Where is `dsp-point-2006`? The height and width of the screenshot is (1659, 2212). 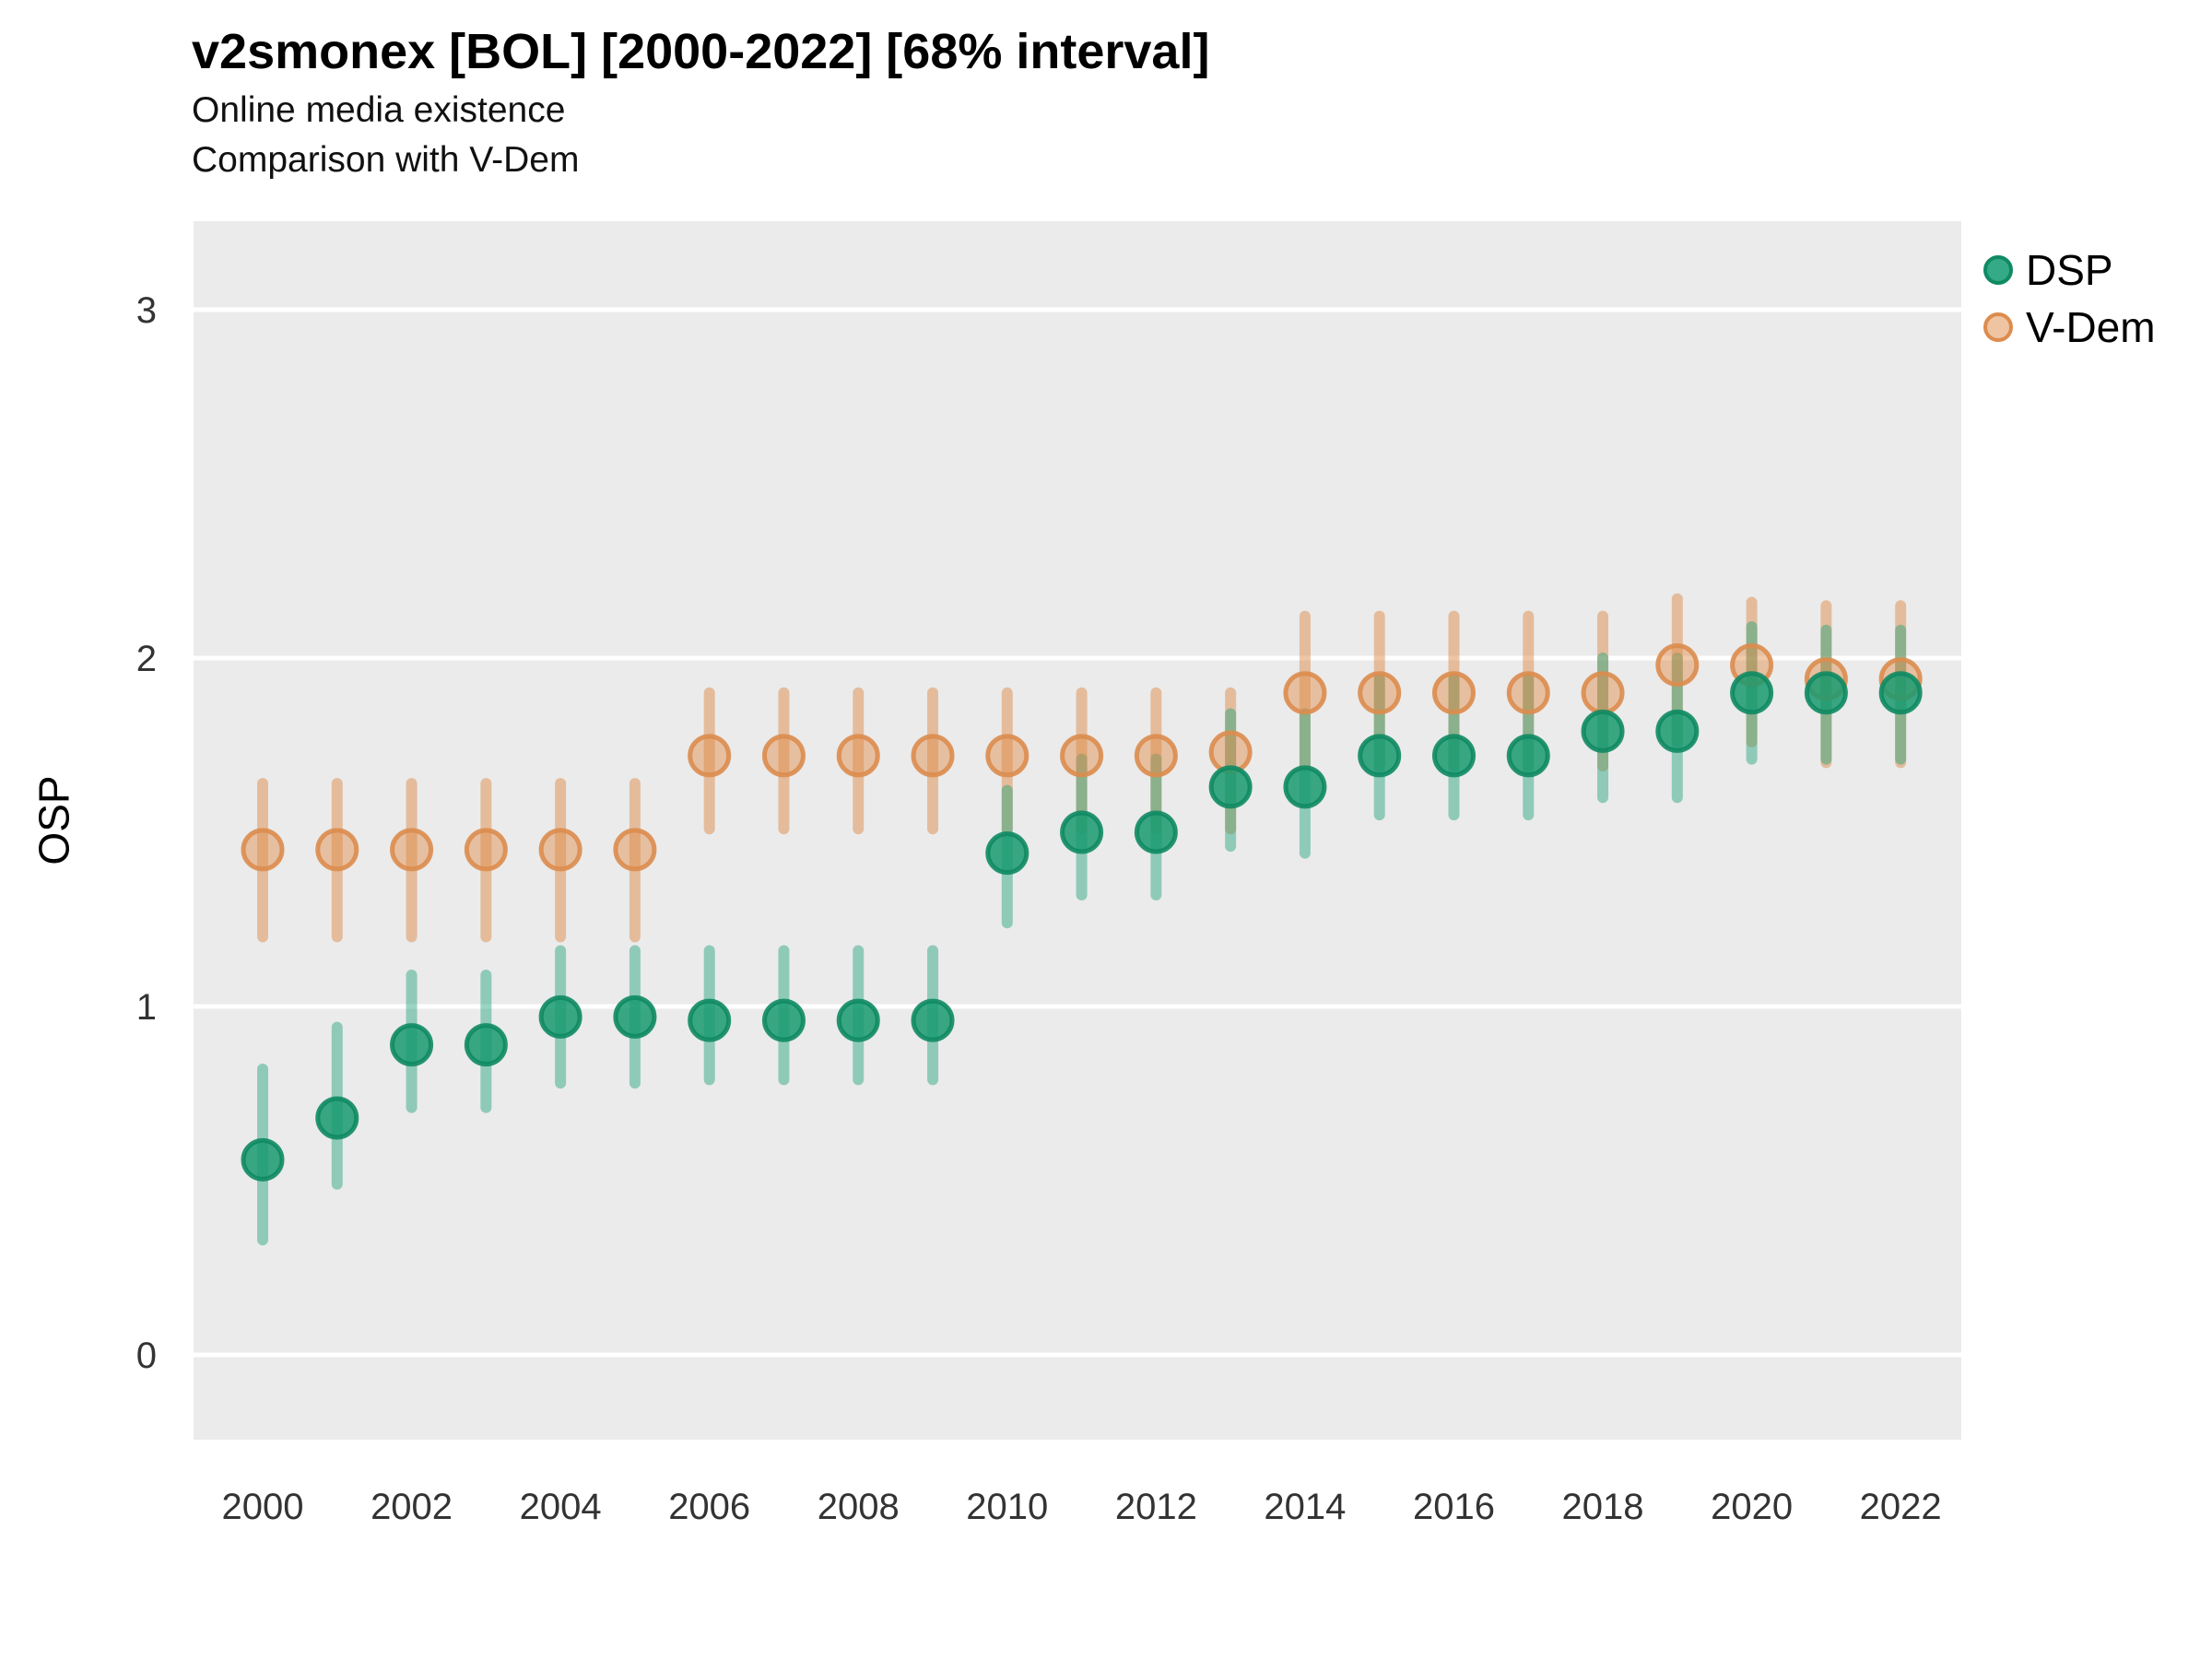 dsp-point-2006 is located at coordinates (710, 1020).